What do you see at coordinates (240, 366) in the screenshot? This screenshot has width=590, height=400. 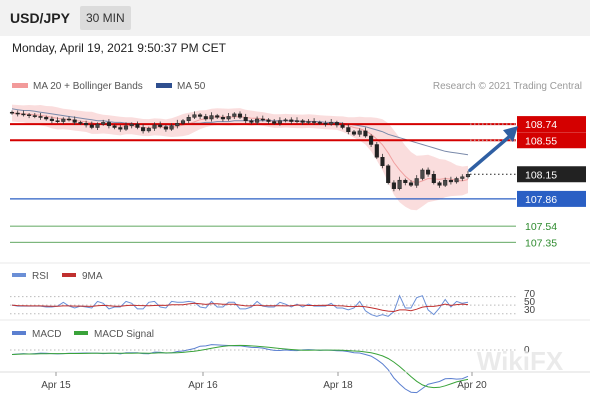 I see `macd-signal-line` at bounding box center [240, 366].